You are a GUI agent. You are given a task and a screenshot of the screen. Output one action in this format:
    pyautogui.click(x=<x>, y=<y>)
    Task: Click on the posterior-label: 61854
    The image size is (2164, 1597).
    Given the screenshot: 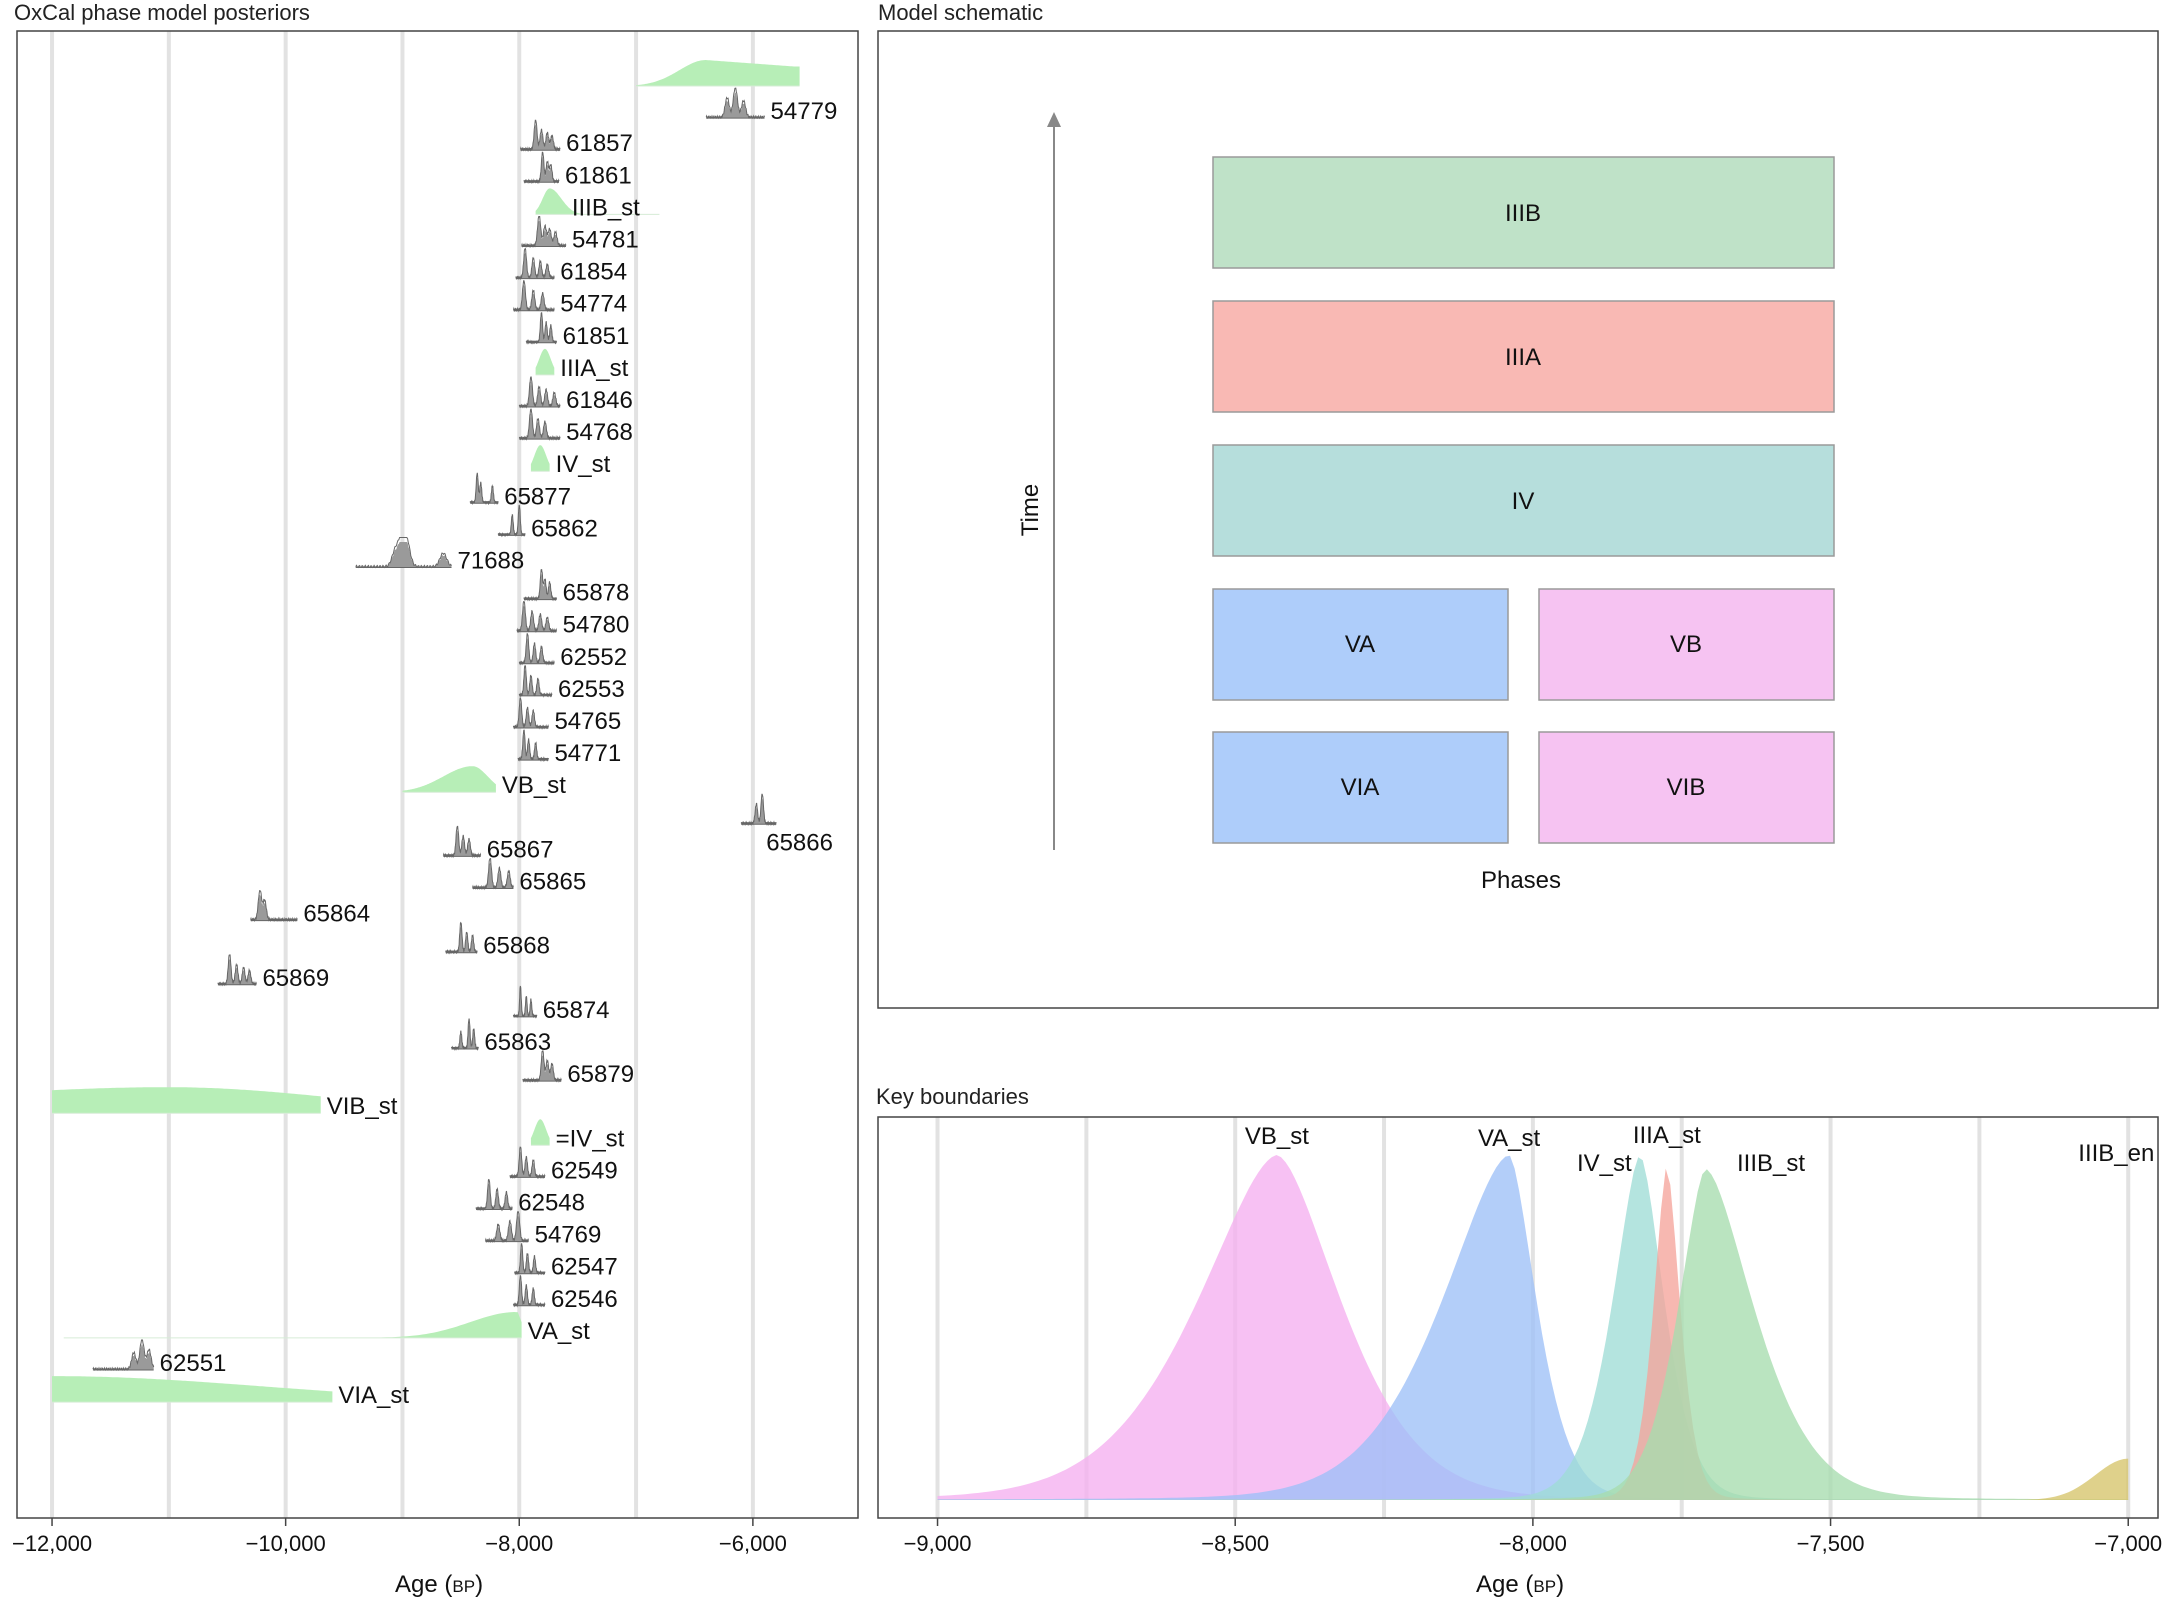 What is the action you would take?
    pyautogui.click(x=593, y=272)
    